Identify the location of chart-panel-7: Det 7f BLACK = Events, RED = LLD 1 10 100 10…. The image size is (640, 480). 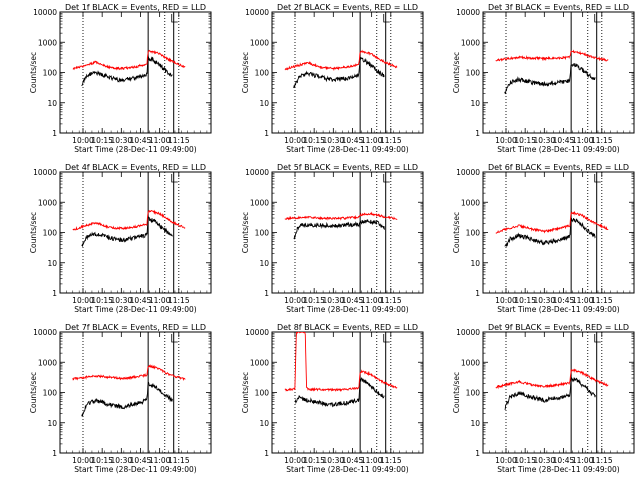
(120, 398).